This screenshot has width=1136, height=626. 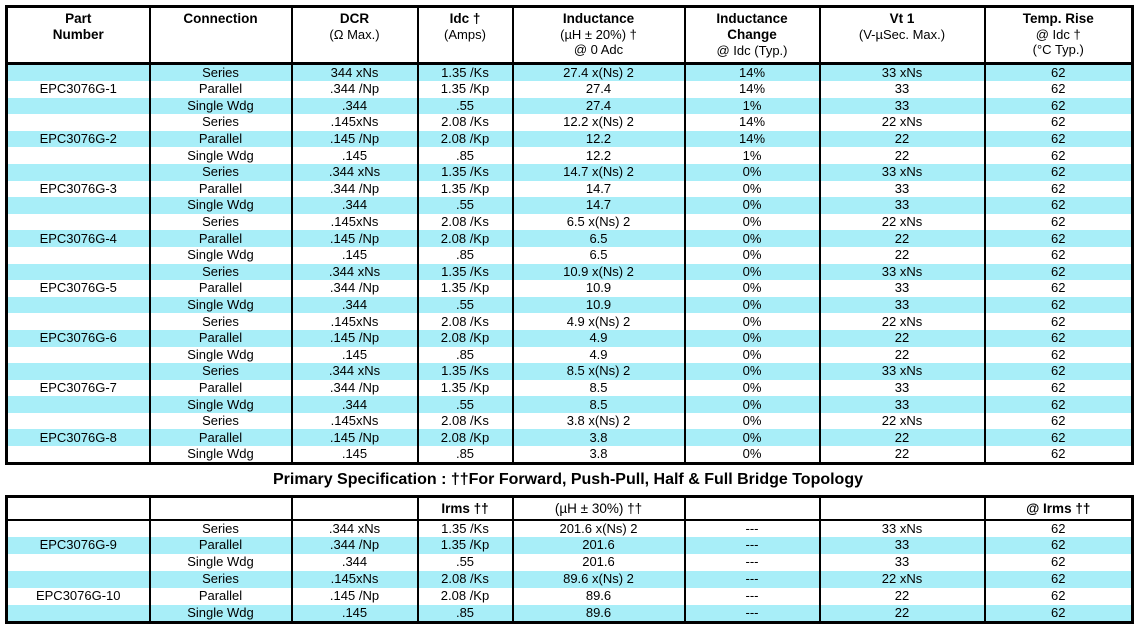 What do you see at coordinates (598, 305) in the screenshot?
I see `inductance-cell: 10.9` at bounding box center [598, 305].